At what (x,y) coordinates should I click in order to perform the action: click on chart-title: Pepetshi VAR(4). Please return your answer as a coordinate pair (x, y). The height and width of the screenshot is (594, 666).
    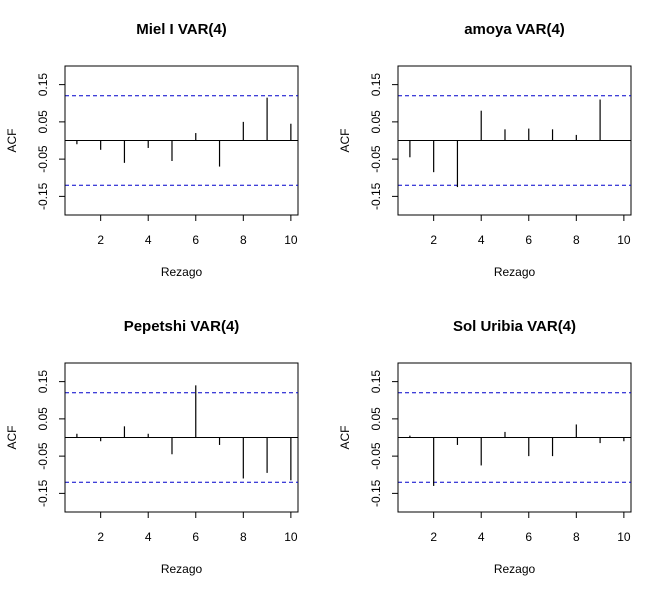
    Looking at the image, I should click on (182, 326).